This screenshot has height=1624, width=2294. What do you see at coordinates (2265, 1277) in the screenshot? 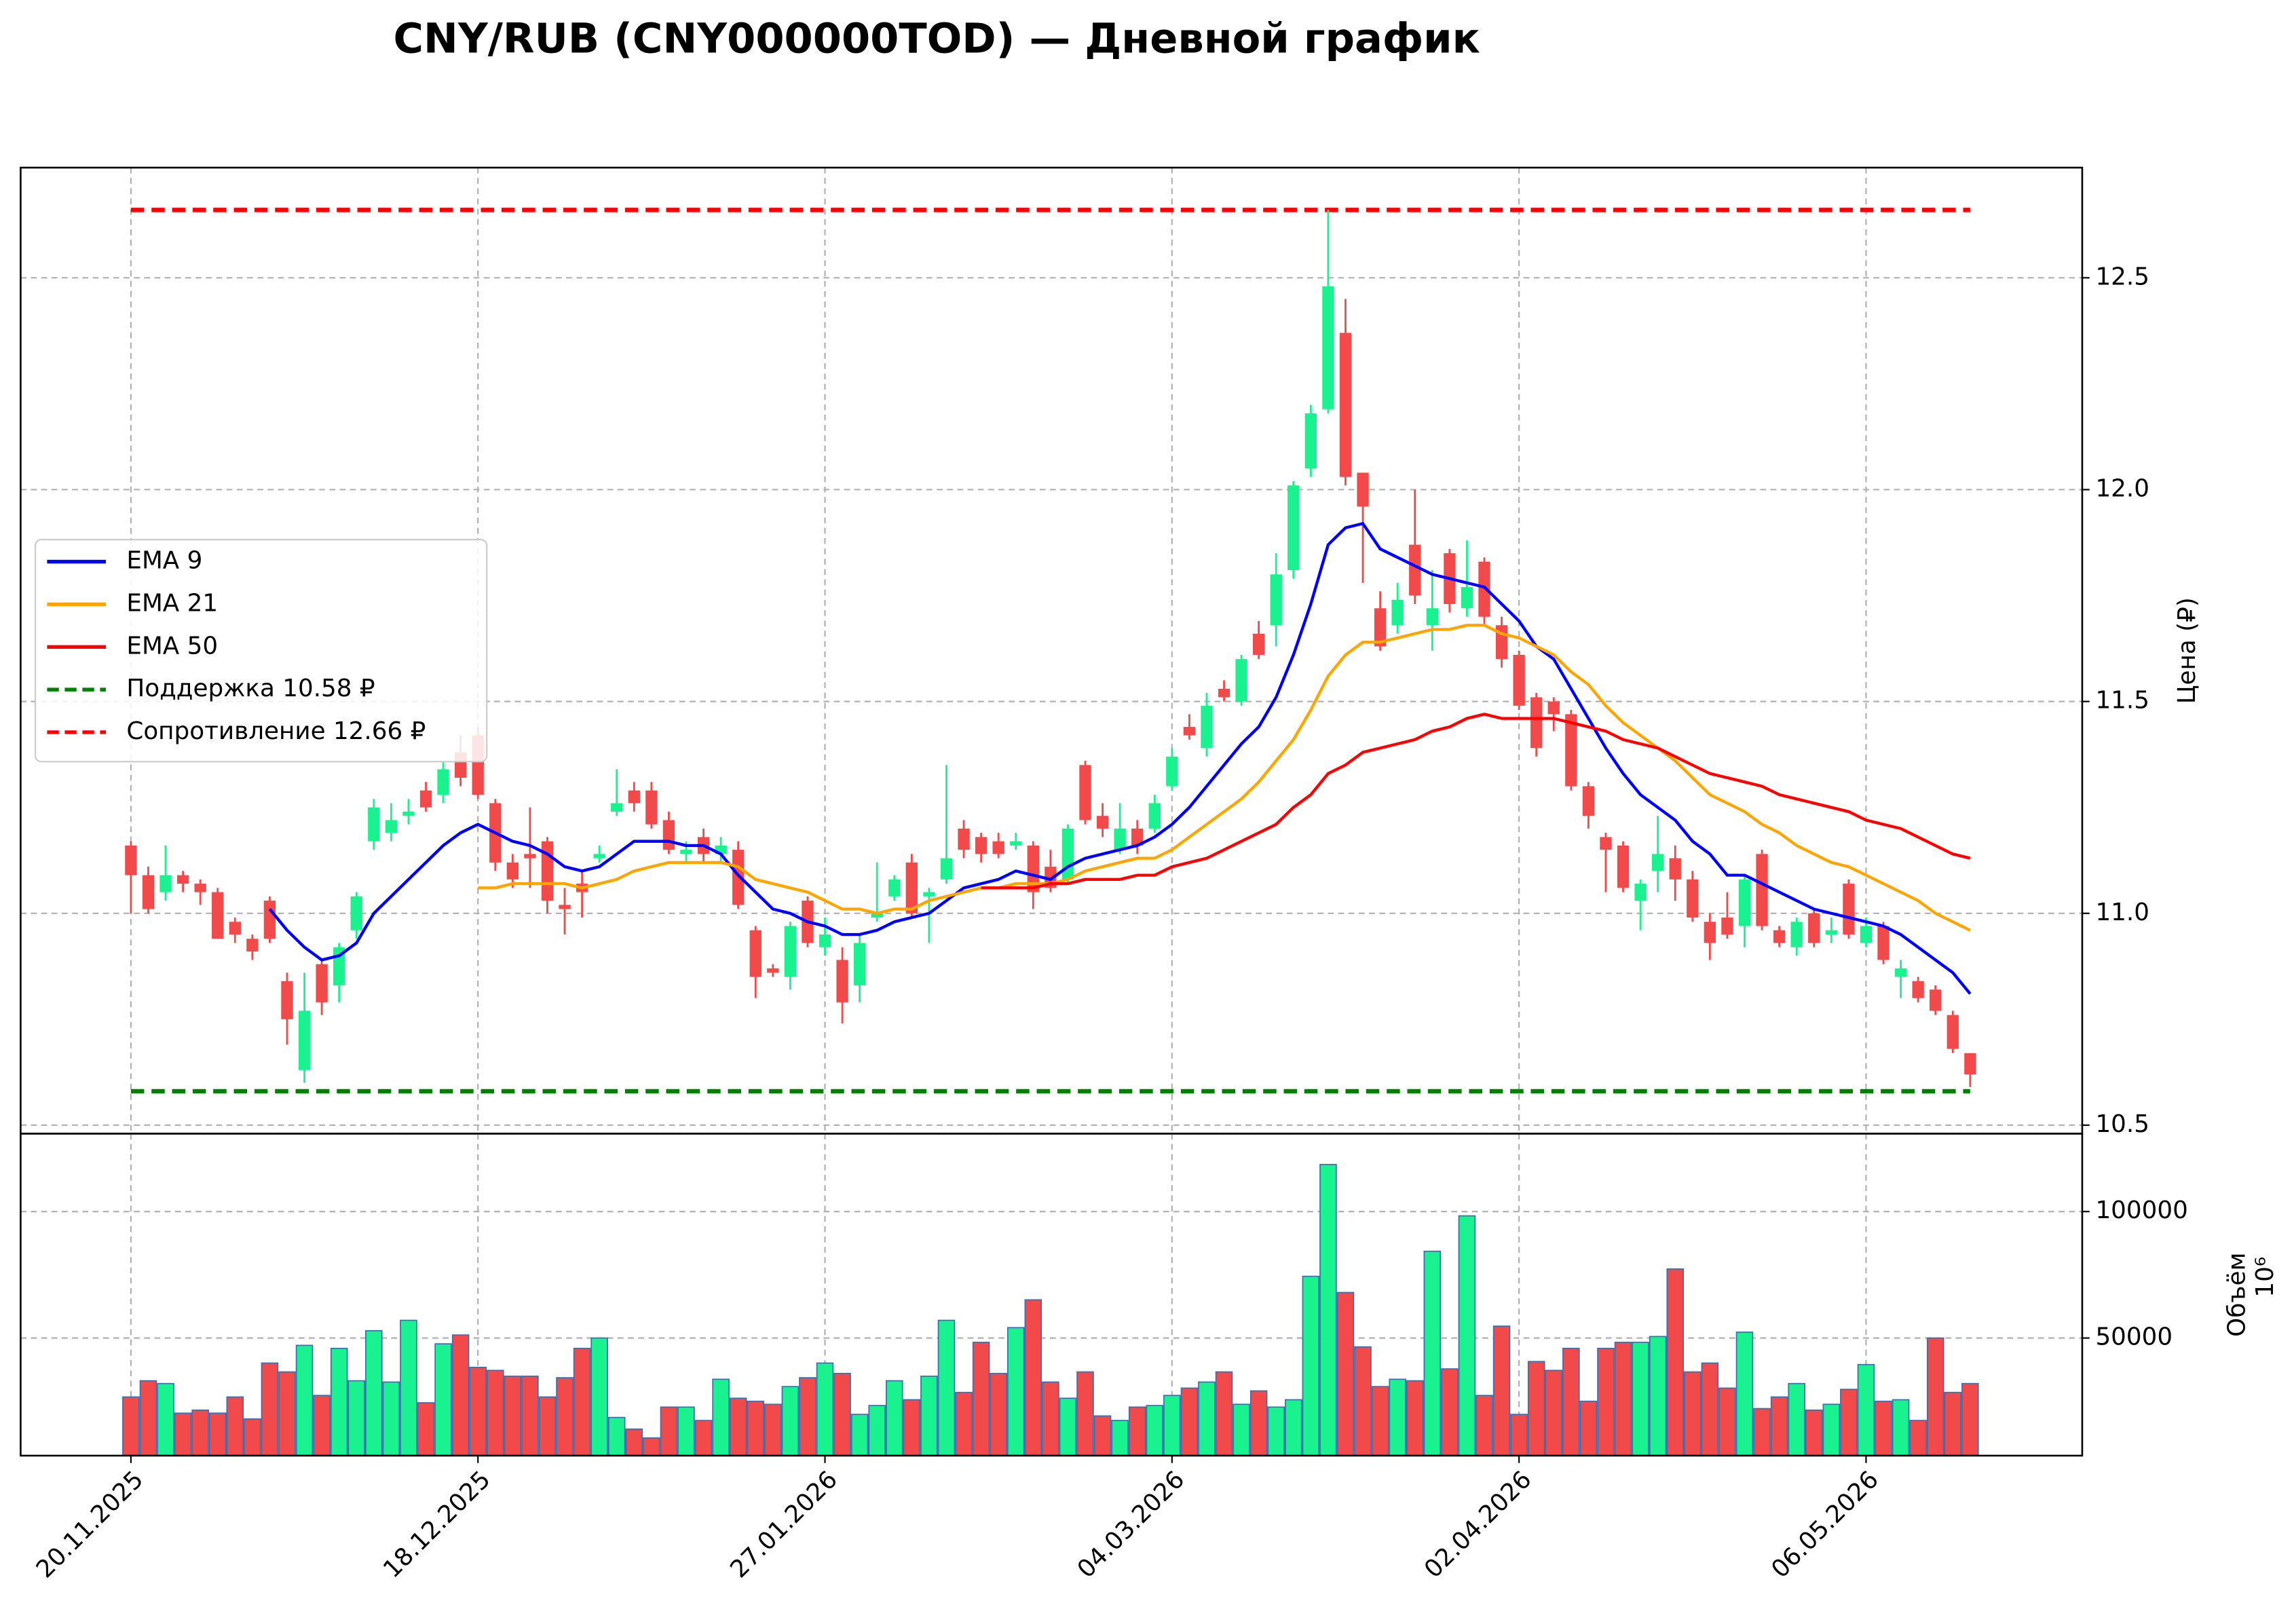
I see `axis-offset-label: 10⁶` at bounding box center [2265, 1277].